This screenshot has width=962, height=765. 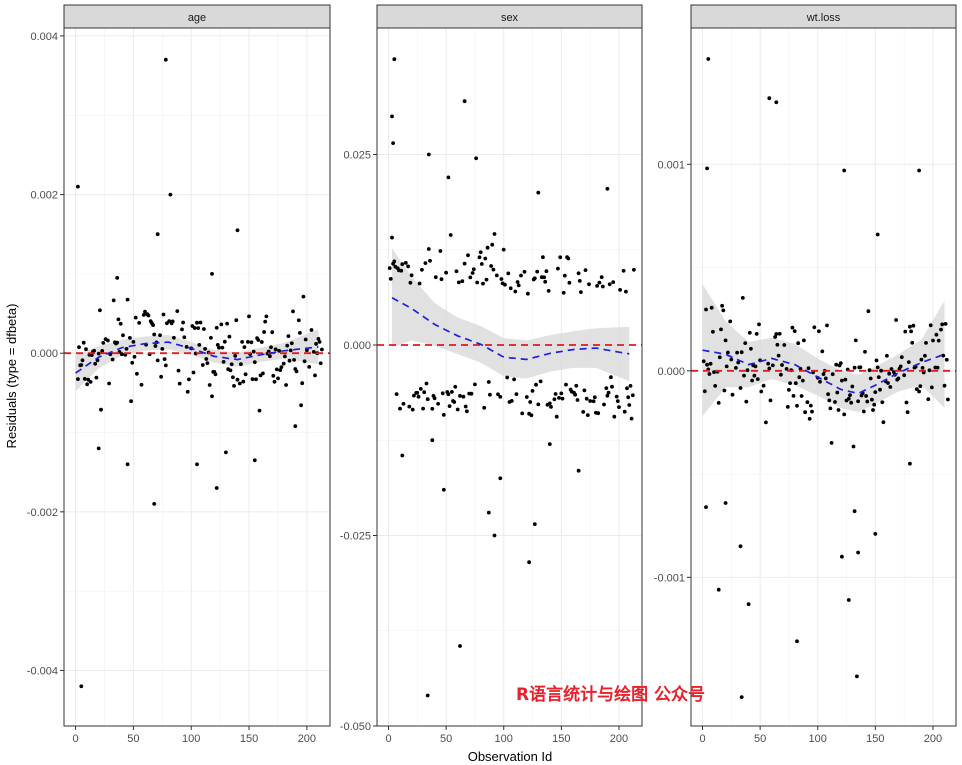 What do you see at coordinates (818, 739) in the screenshot?
I see `x-tick-label: 100` at bounding box center [818, 739].